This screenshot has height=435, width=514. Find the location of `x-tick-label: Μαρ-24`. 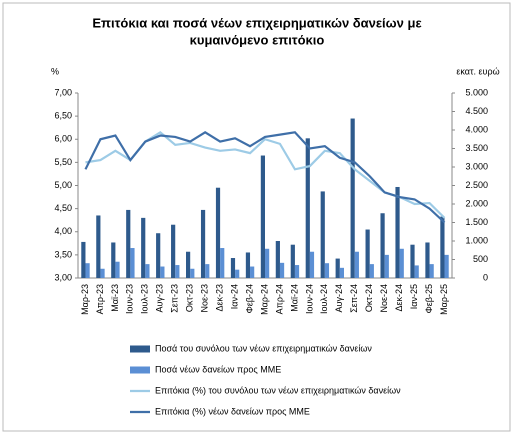

x-tick-label: Μαρ-24 is located at coordinates (264, 299).